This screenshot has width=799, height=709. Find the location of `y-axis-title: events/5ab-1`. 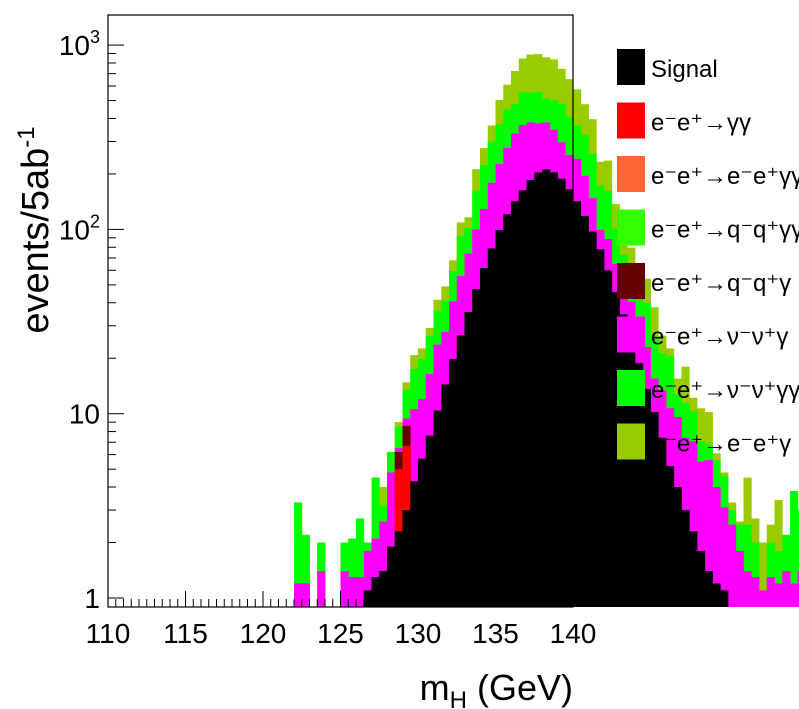

y-axis-title: events/5ab-1 is located at coordinates (35, 229).